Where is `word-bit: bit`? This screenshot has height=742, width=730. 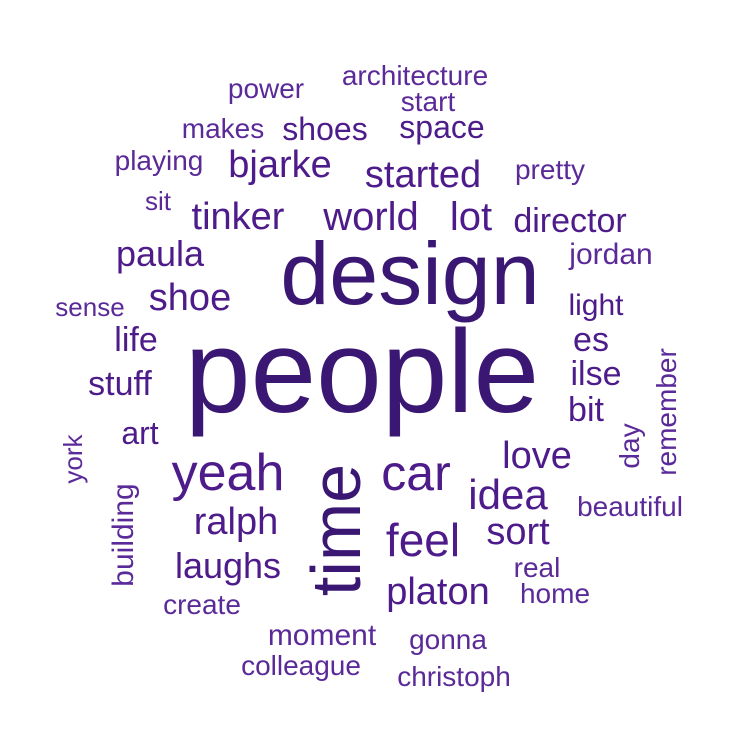 word-bit: bit is located at coordinates (586, 410).